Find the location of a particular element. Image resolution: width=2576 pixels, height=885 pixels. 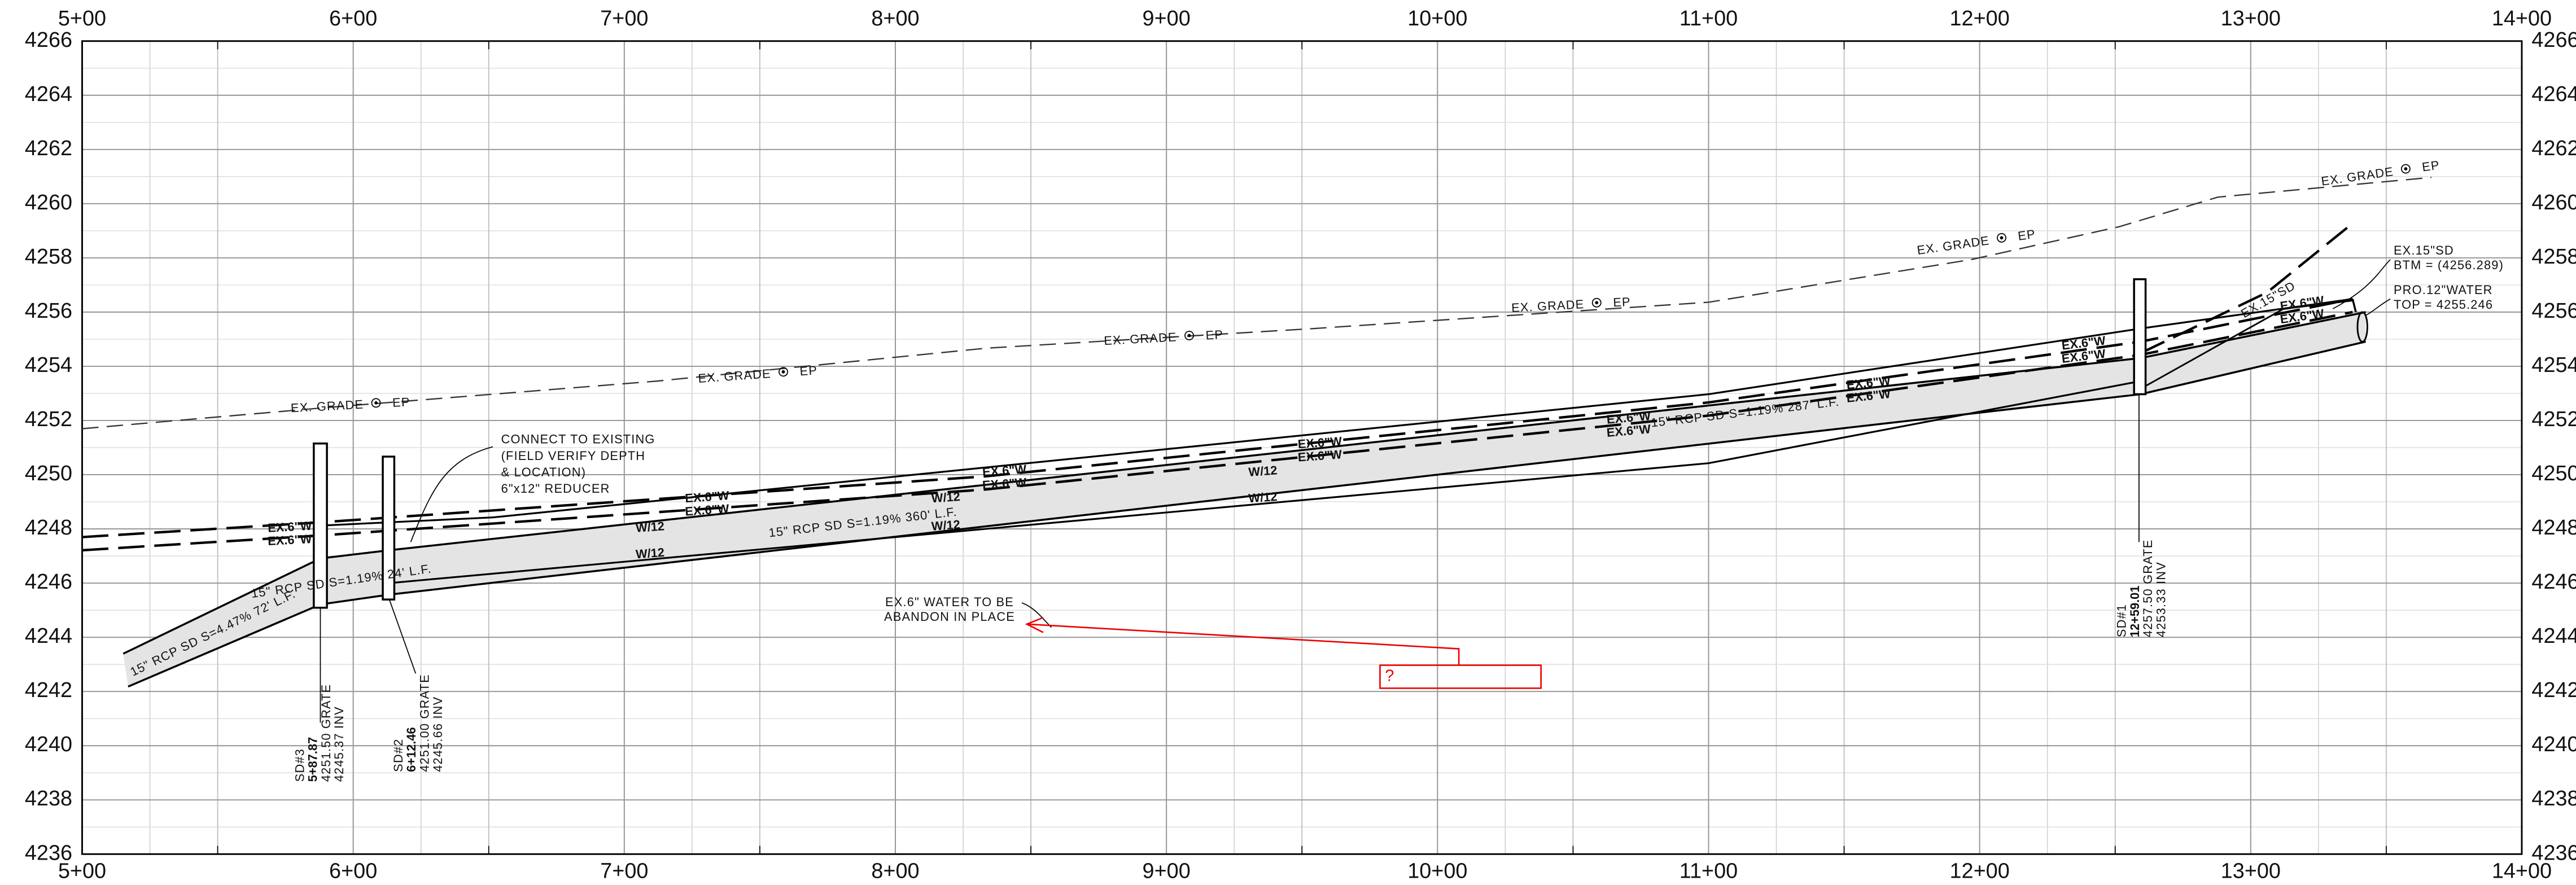

elevation-label: 4250 is located at coordinates (2553, 473).